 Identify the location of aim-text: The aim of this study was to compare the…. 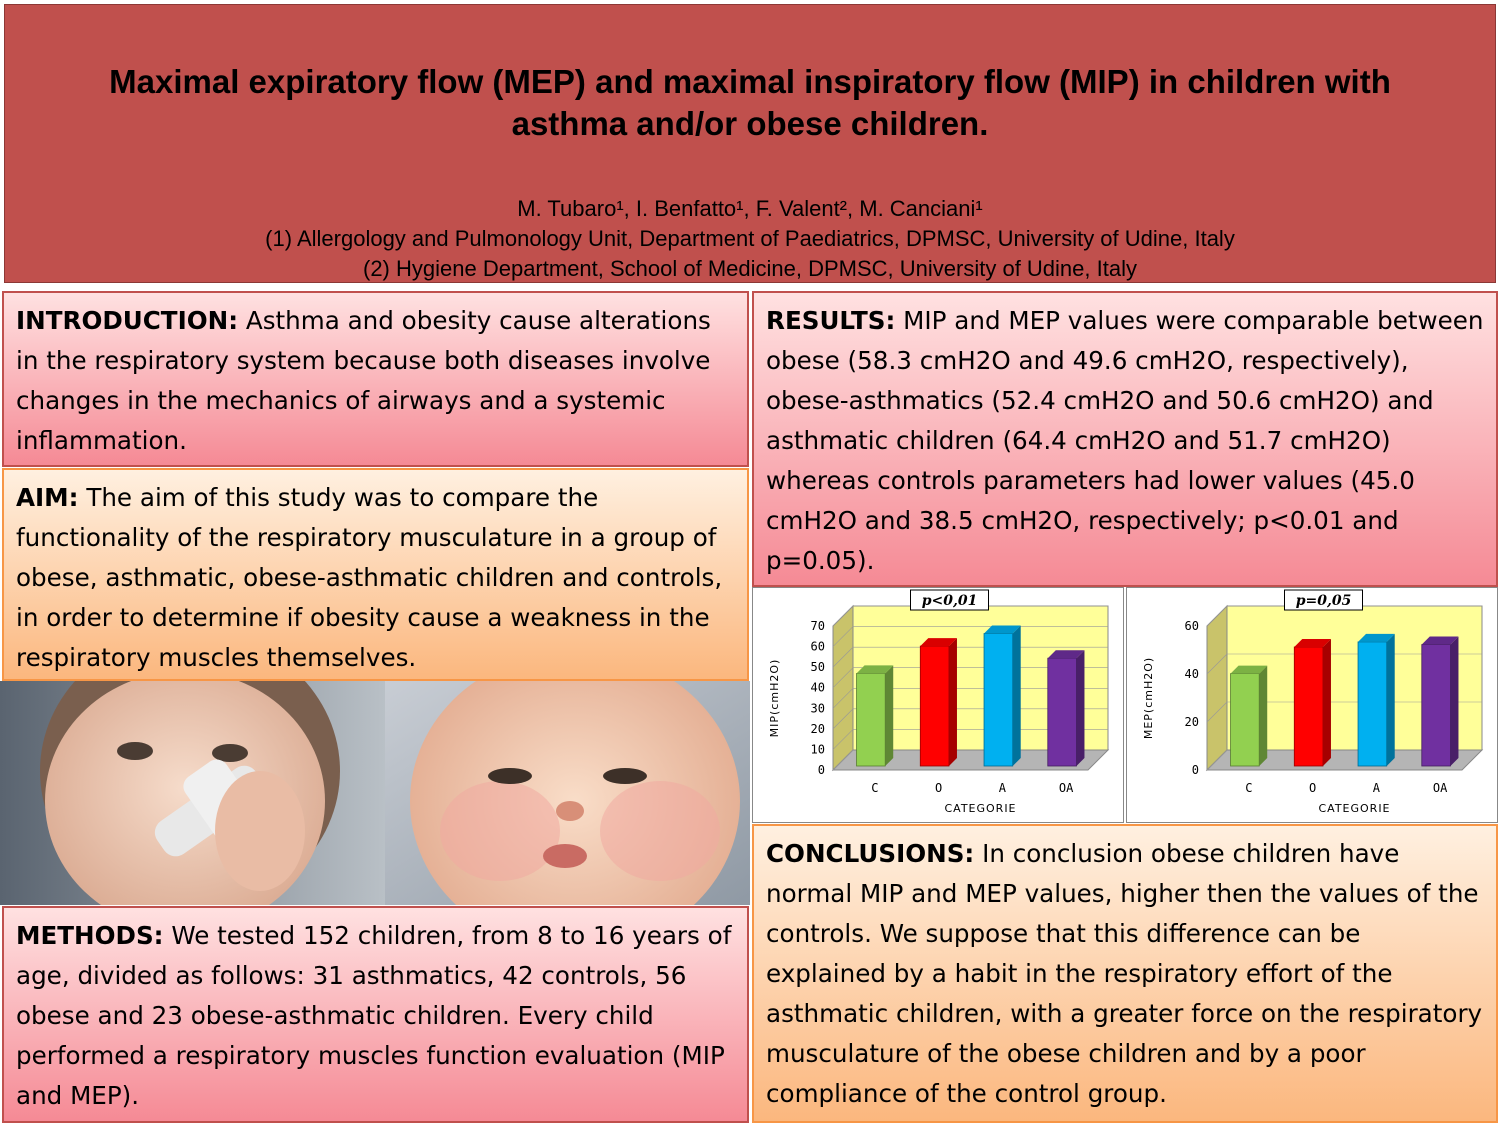
(369, 577).